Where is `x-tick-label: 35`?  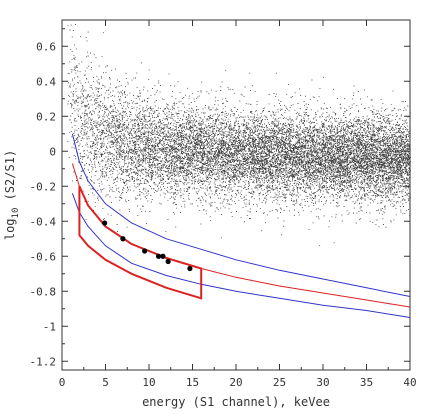
x-tick-label: 35 is located at coordinates (366, 382).